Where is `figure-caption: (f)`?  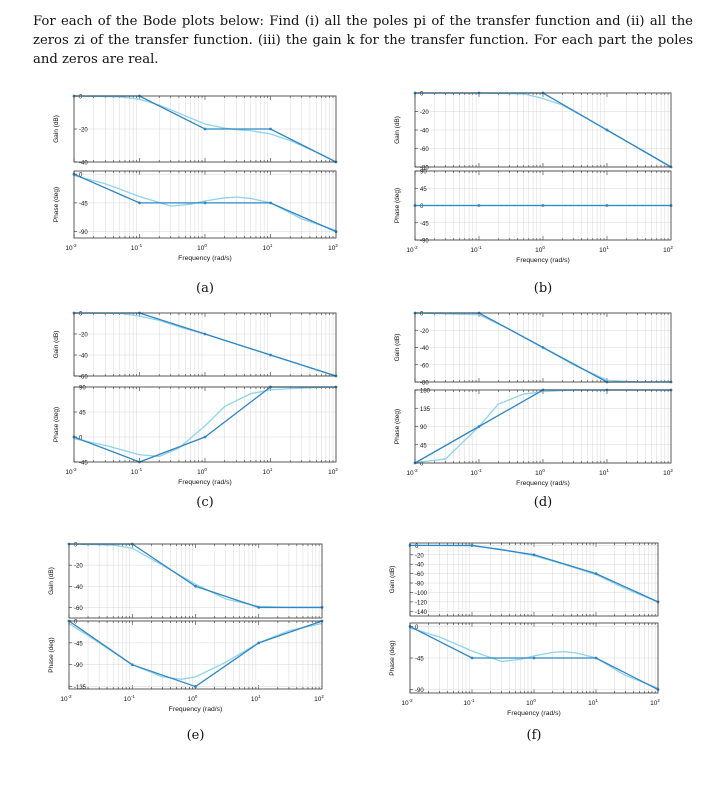
figure-caption: (f) is located at coordinates (534, 735).